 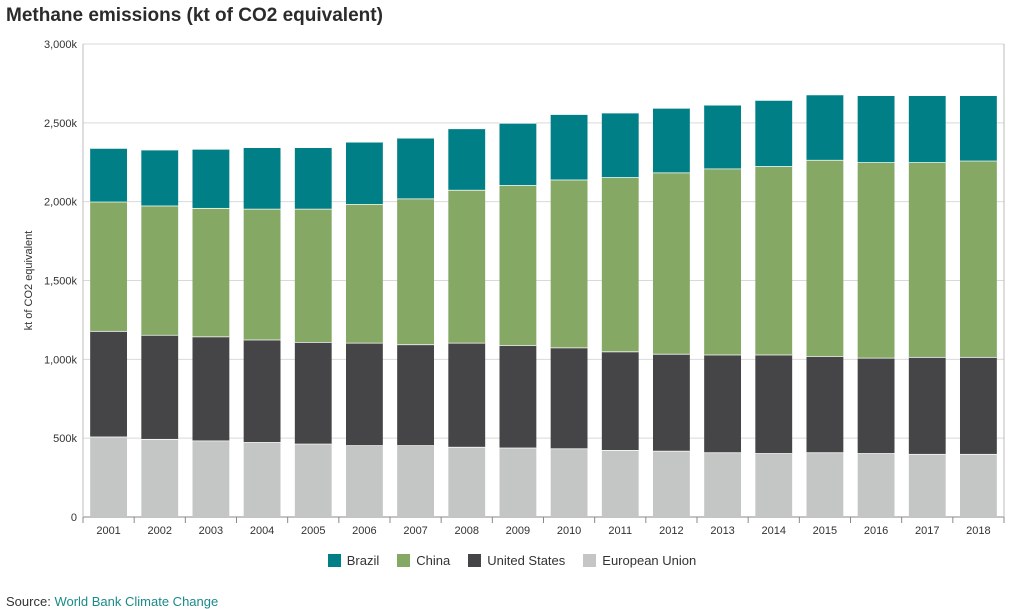 What do you see at coordinates (108, 531) in the screenshot?
I see `x-tick-label: 2001` at bounding box center [108, 531].